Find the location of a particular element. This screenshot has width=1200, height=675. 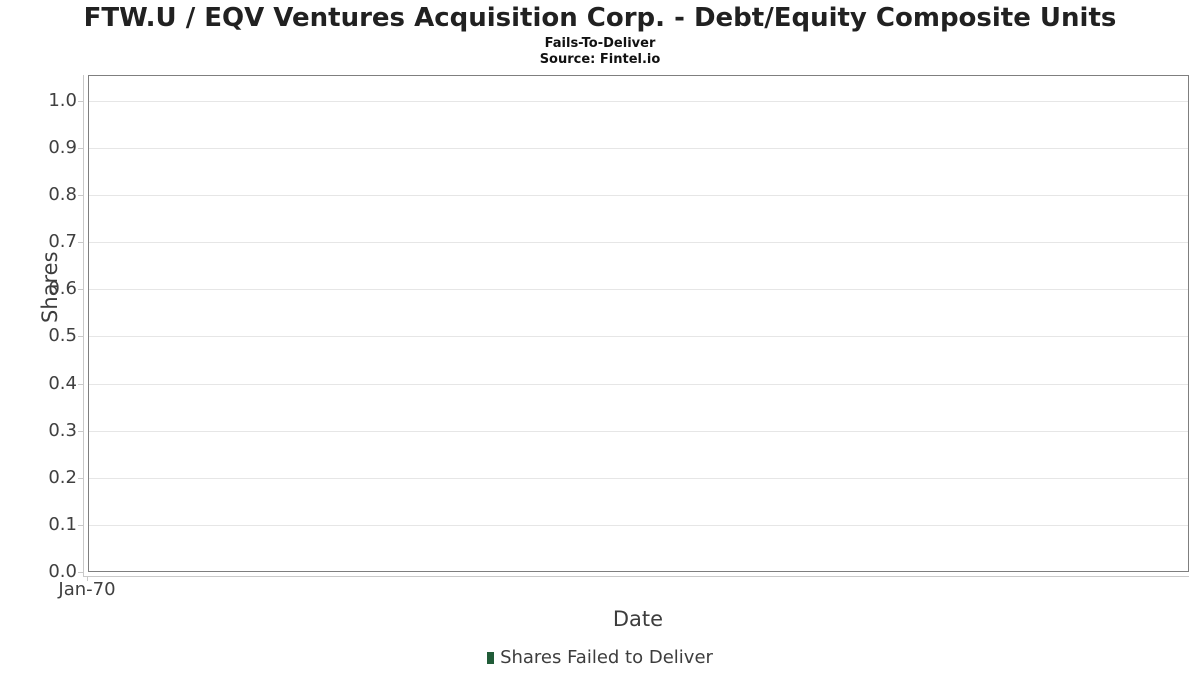

x-tick-label-Jan-70: Jan-70 is located at coordinates (87, 589).